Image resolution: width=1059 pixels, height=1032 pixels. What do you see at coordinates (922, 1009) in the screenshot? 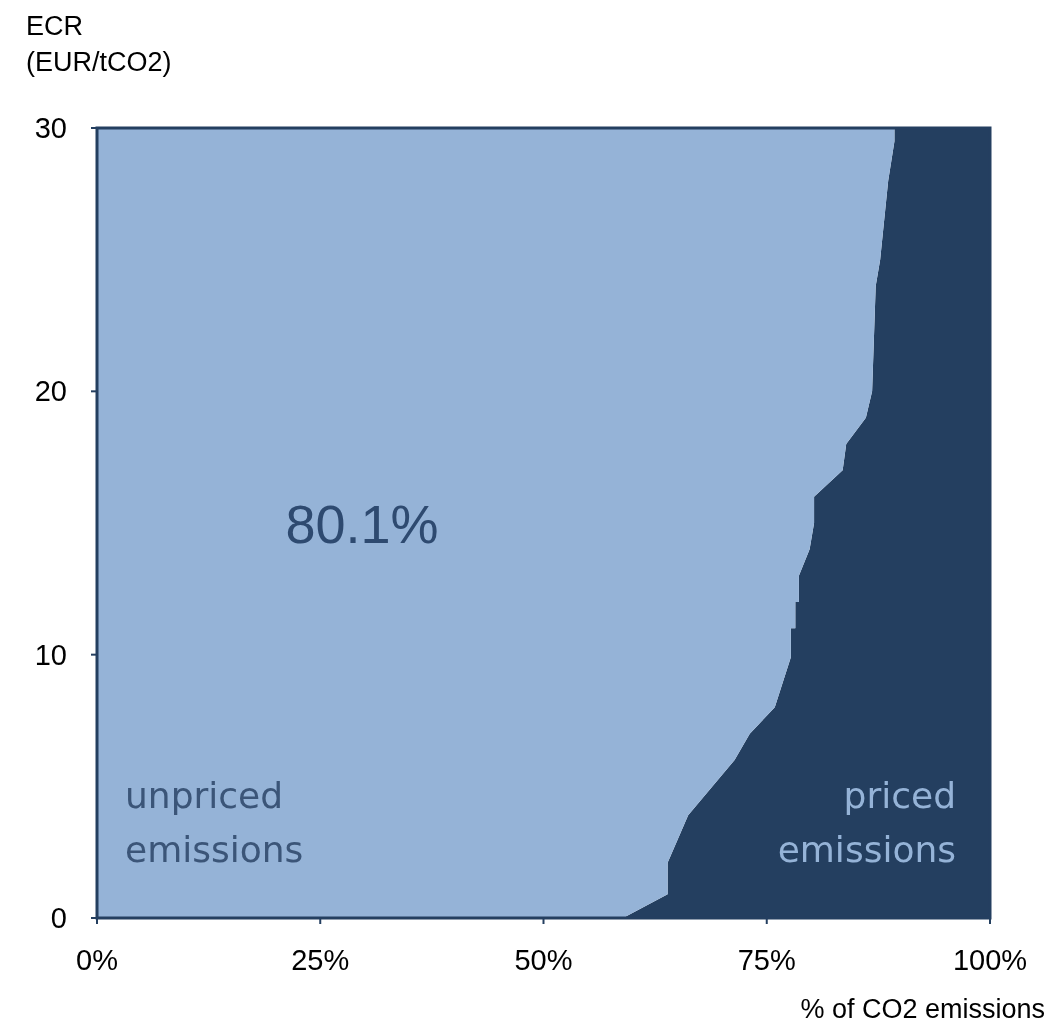
I see `x-axis-title: % of CO2 emissions` at bounding box center [922, 1009].